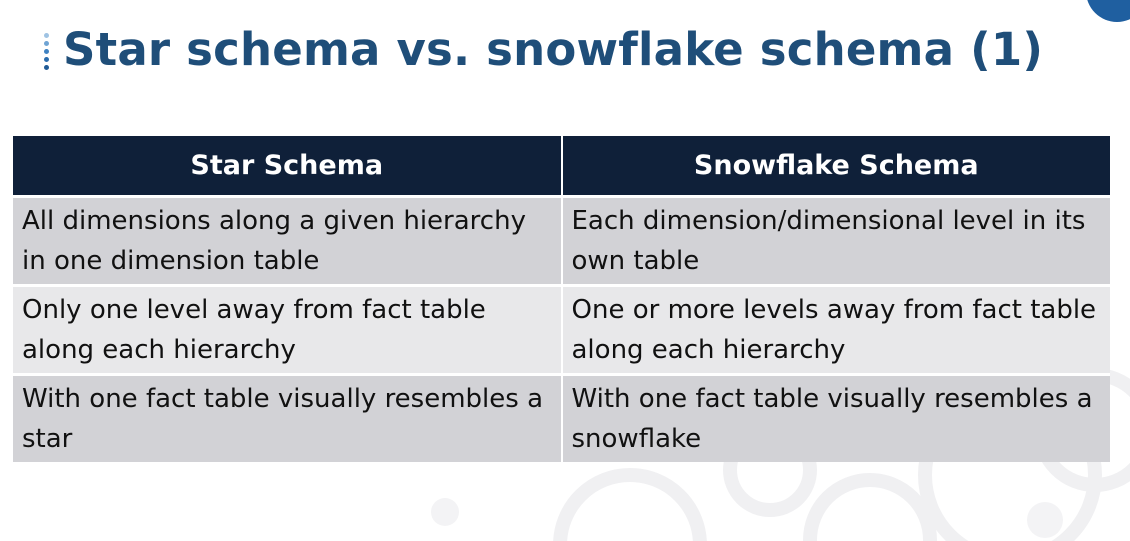 This screenshot has height=541, width=1130. I want to click on title-row: Star schema vs. snowflake schema (1), so click(543, 49).